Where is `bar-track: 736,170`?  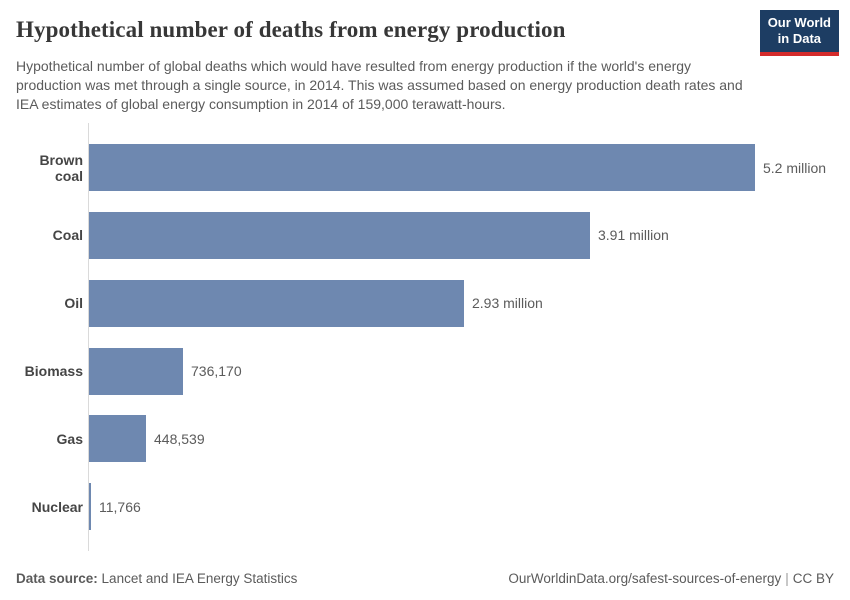
bar-track: 736,170 is located at coordinates (461, 371).